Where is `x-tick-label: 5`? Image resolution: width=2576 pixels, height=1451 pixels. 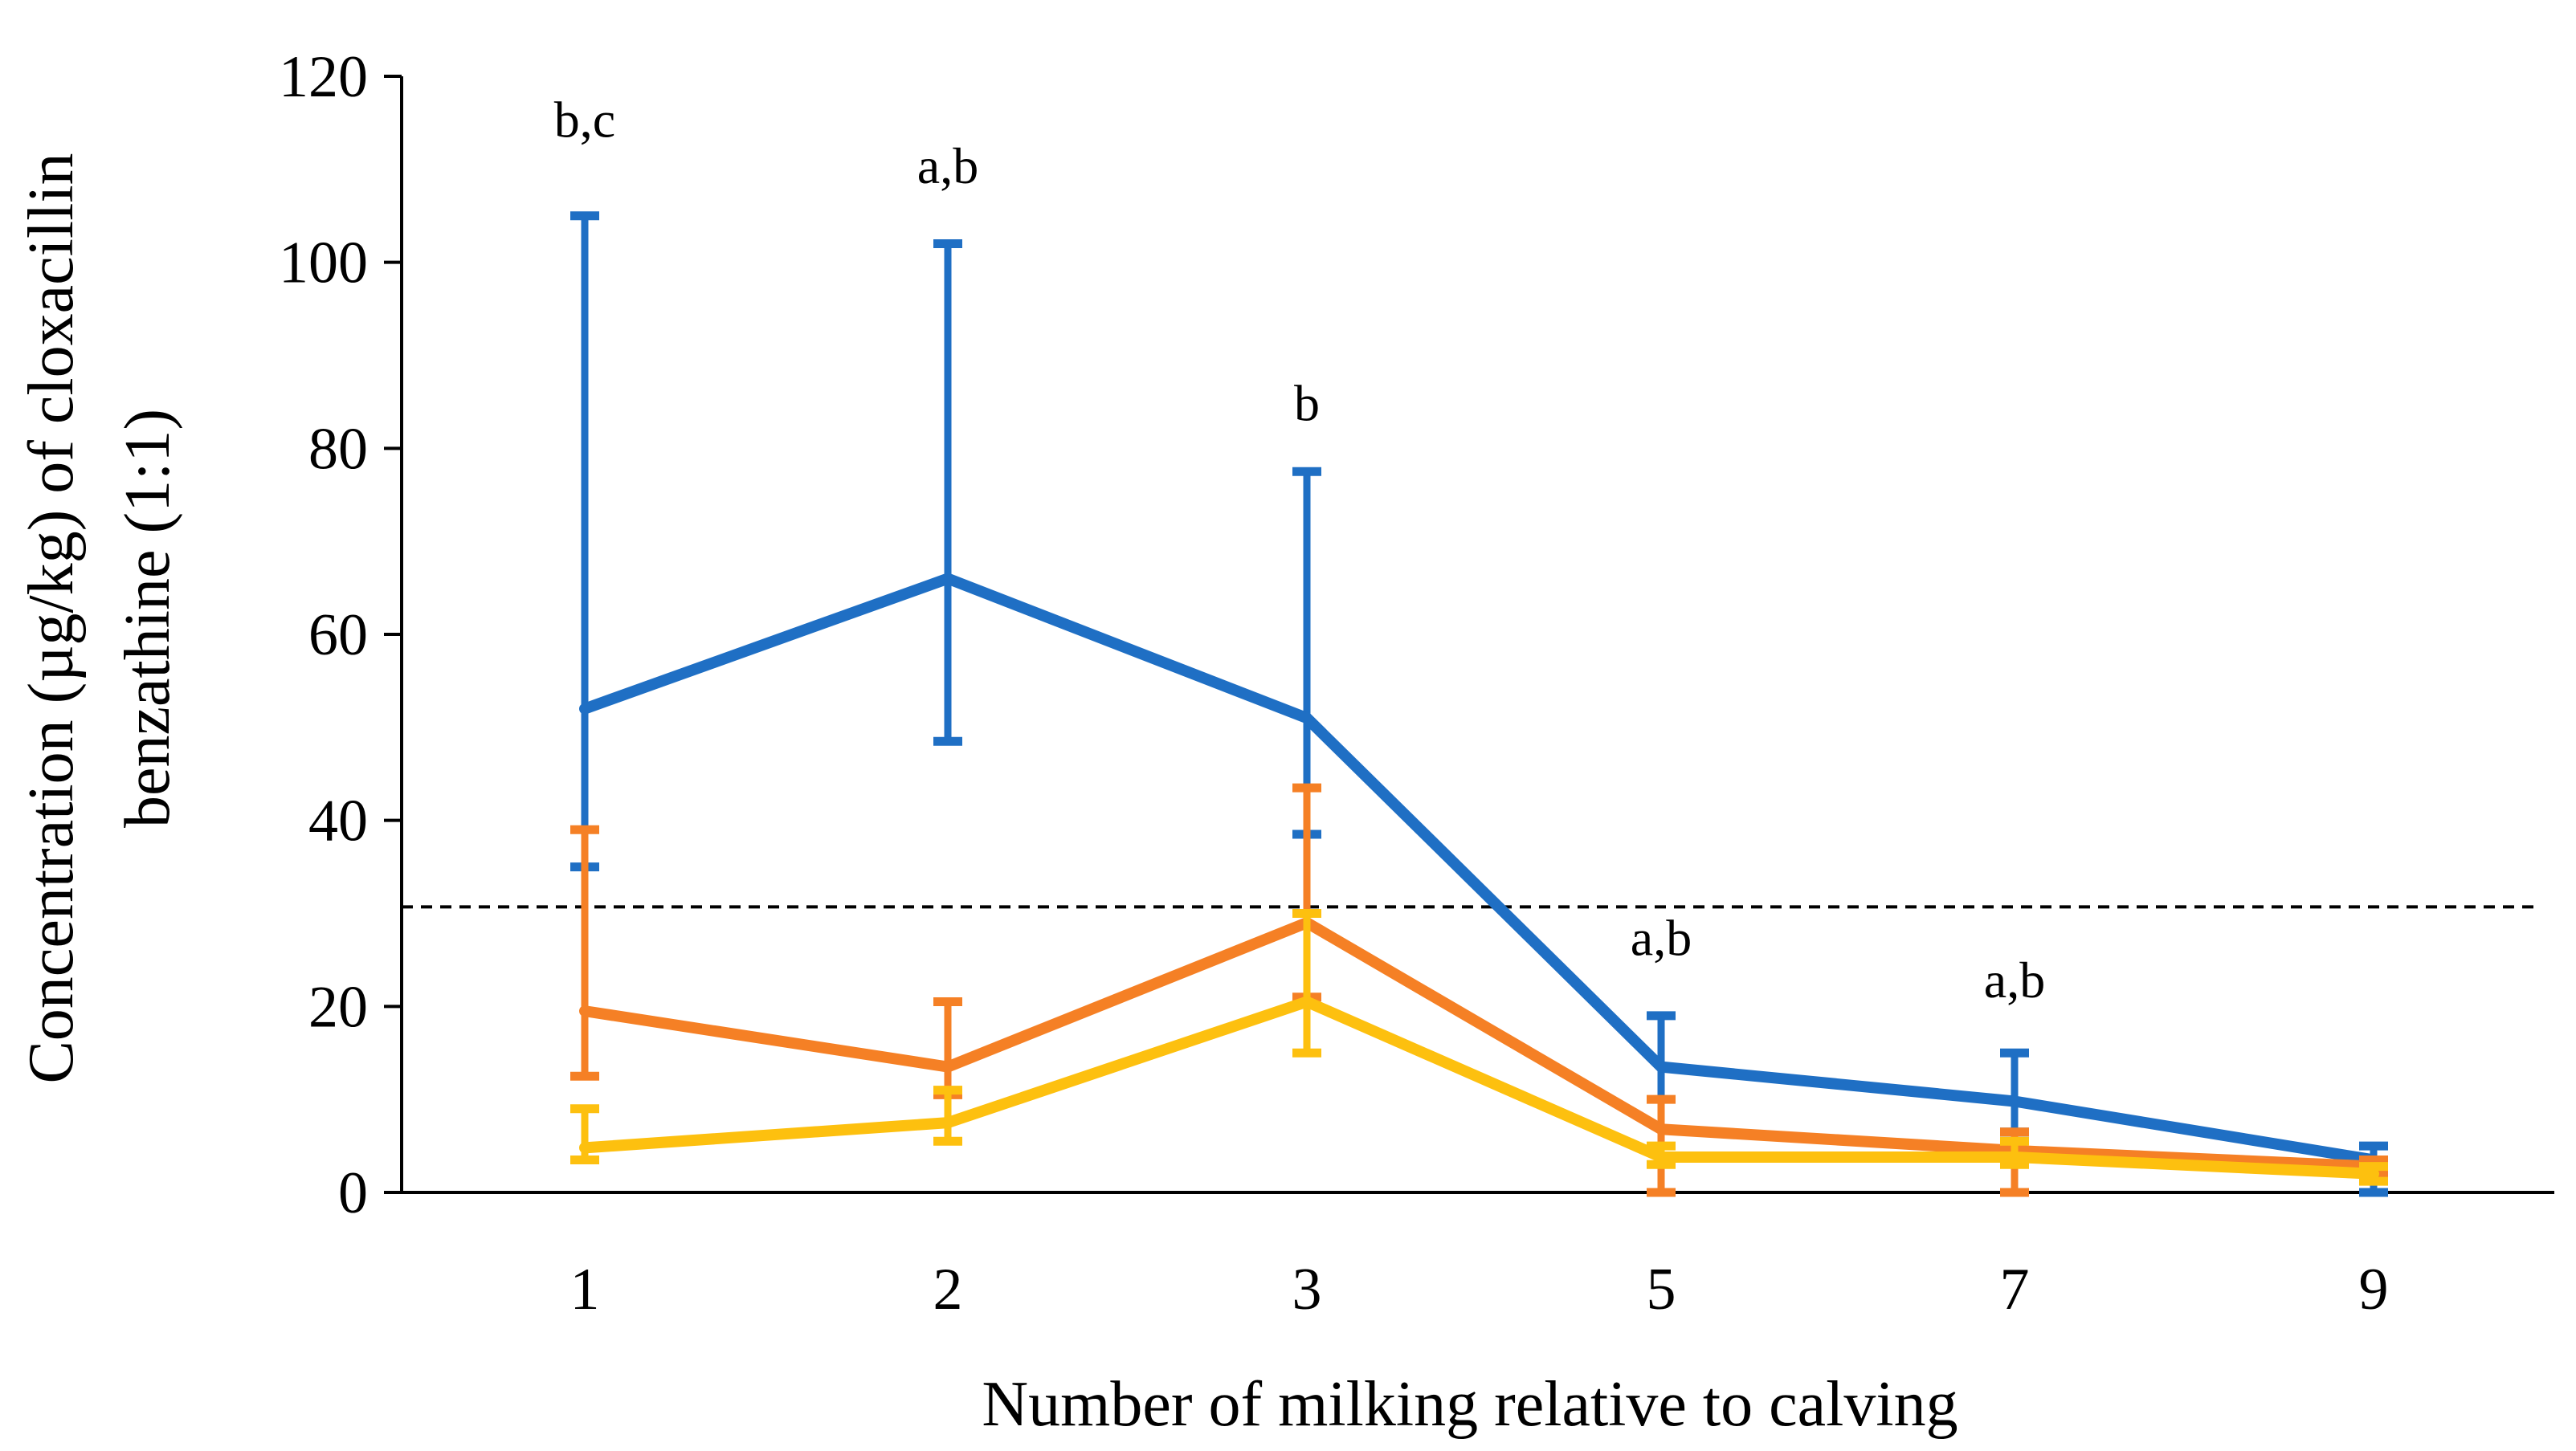 x-tick-label: 5 is located at coordinates (1661, 1290).